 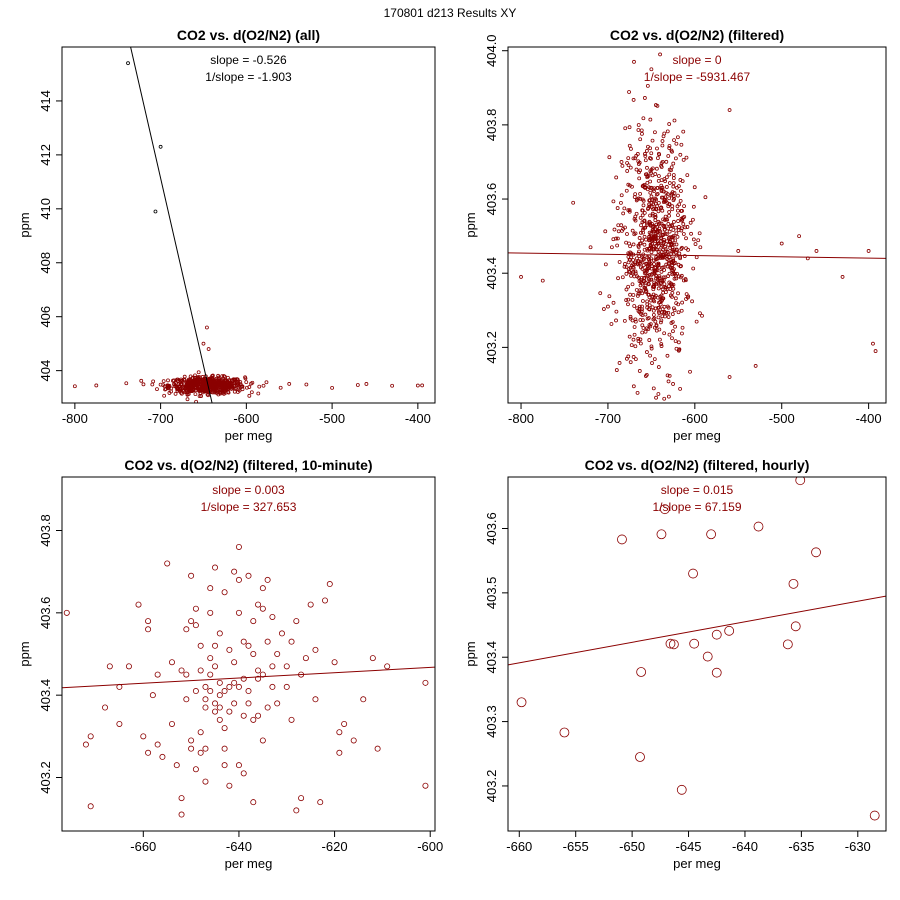 What do you see at coordinates (45, 263) in the screenshot?
I see `y-tick-label: 408` at bounding box center [45, 263].